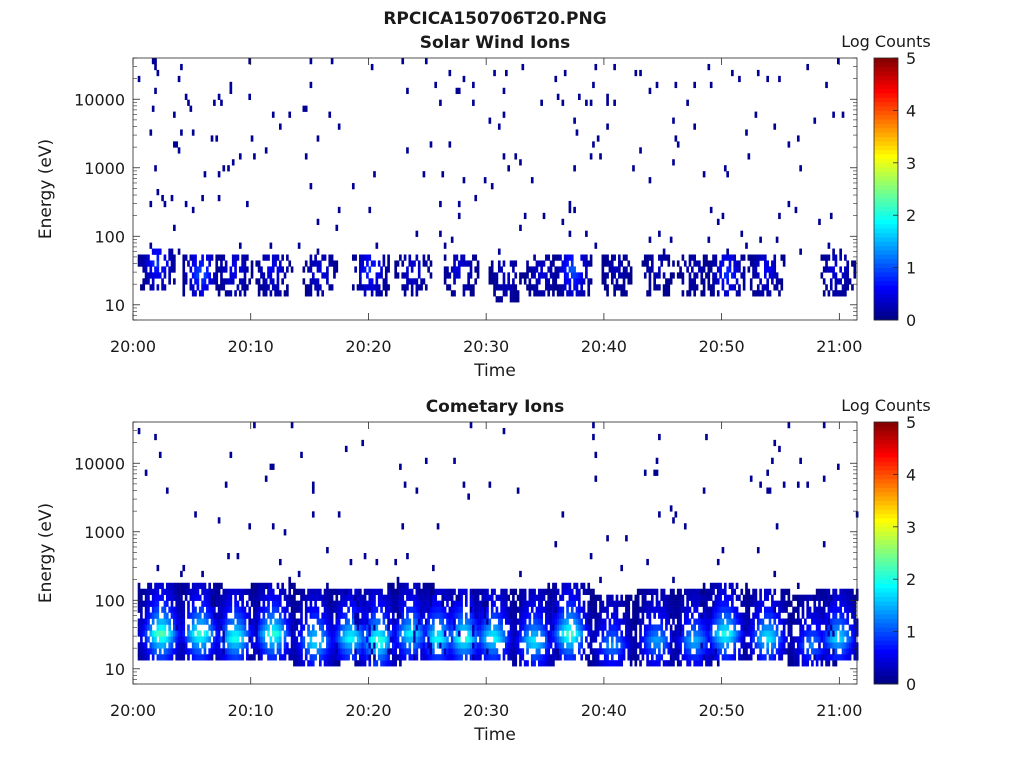  What do you see at coordinates (886, 189) in the screenshot?
I see `colorbar-frame` at bounding box center [886, 189].